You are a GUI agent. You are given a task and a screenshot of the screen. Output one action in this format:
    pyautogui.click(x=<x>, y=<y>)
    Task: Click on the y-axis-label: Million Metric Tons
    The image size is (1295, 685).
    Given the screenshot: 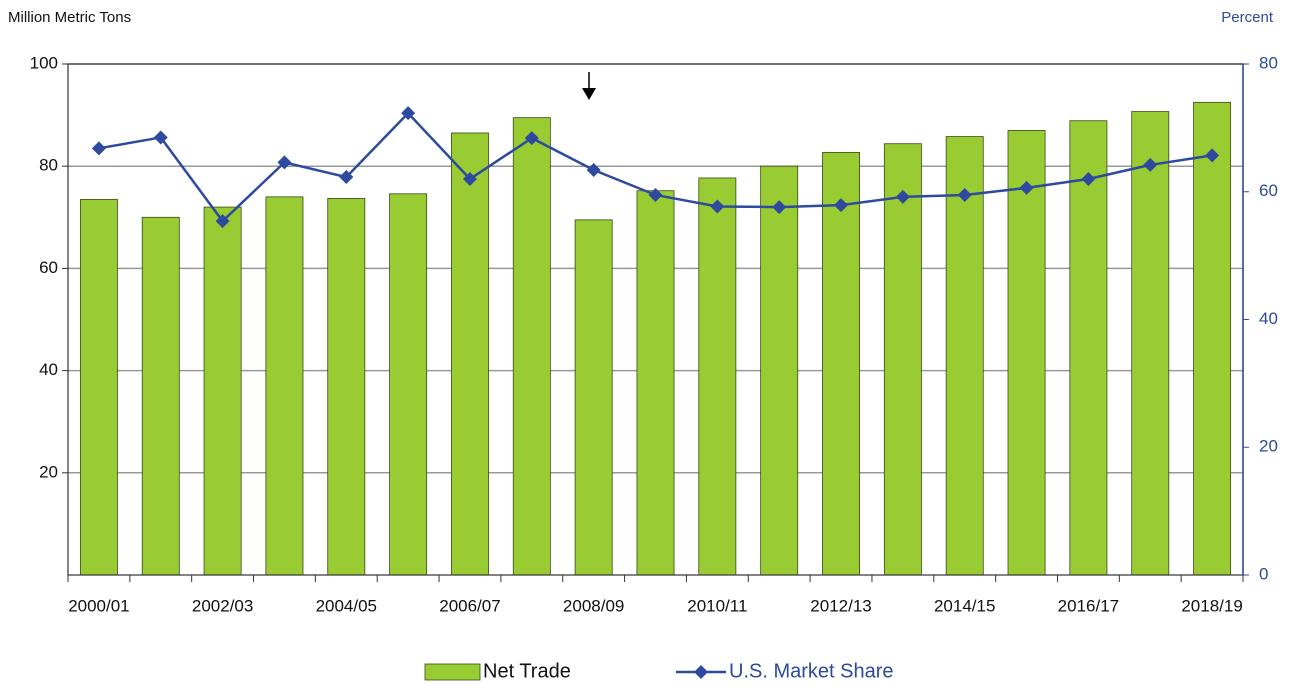 What is the action you would take?
    pyautogui.click(x=69, y=17)
    